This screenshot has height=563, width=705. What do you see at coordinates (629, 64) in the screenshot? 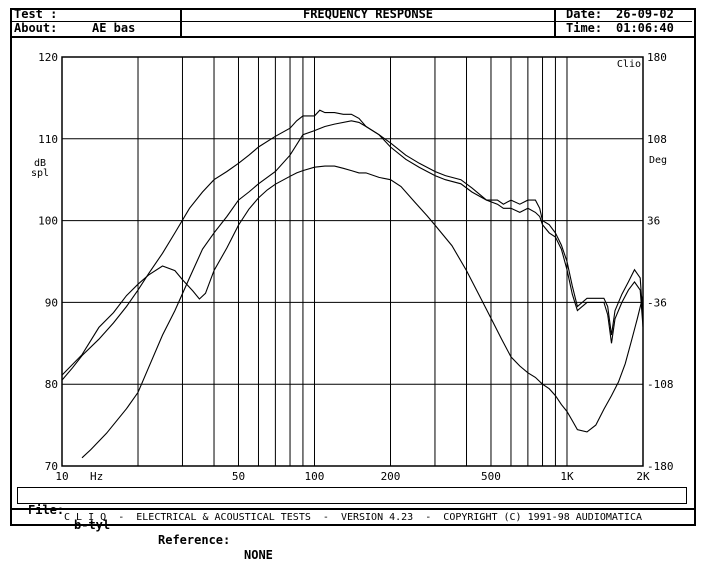
I see `corner-label: Clio` at bounding box center [629, 64].